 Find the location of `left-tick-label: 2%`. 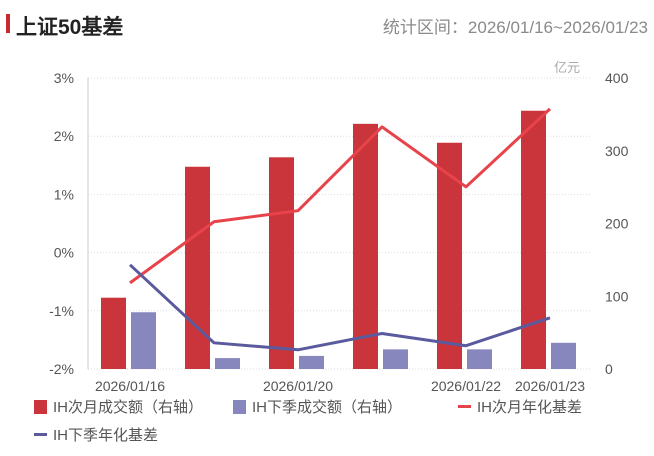

left-tick-label: 2% is located at coordinates (64, 136).